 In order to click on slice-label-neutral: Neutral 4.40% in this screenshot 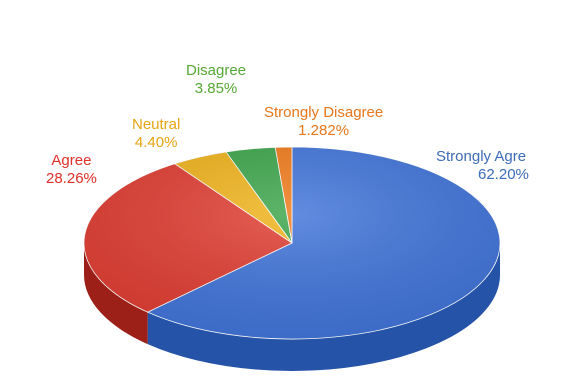, I will do `click(156, 134)`.